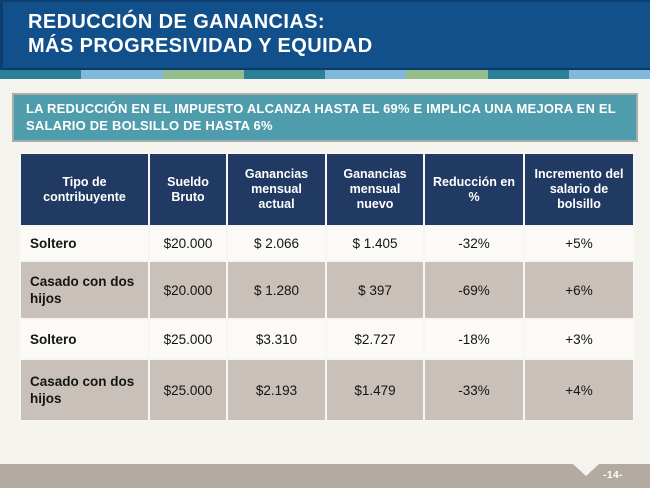 The height and width of the screenshot is (488, 650). I want to click on cell-reduccion: -69%, so click(474, 290).